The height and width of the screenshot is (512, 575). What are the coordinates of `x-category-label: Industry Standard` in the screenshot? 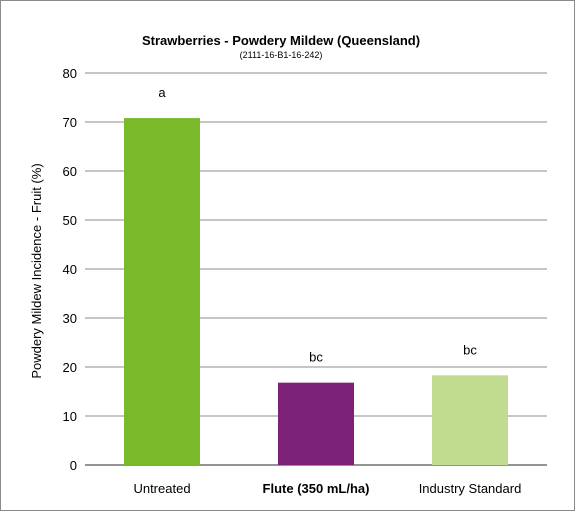 It's located at (470, 488).